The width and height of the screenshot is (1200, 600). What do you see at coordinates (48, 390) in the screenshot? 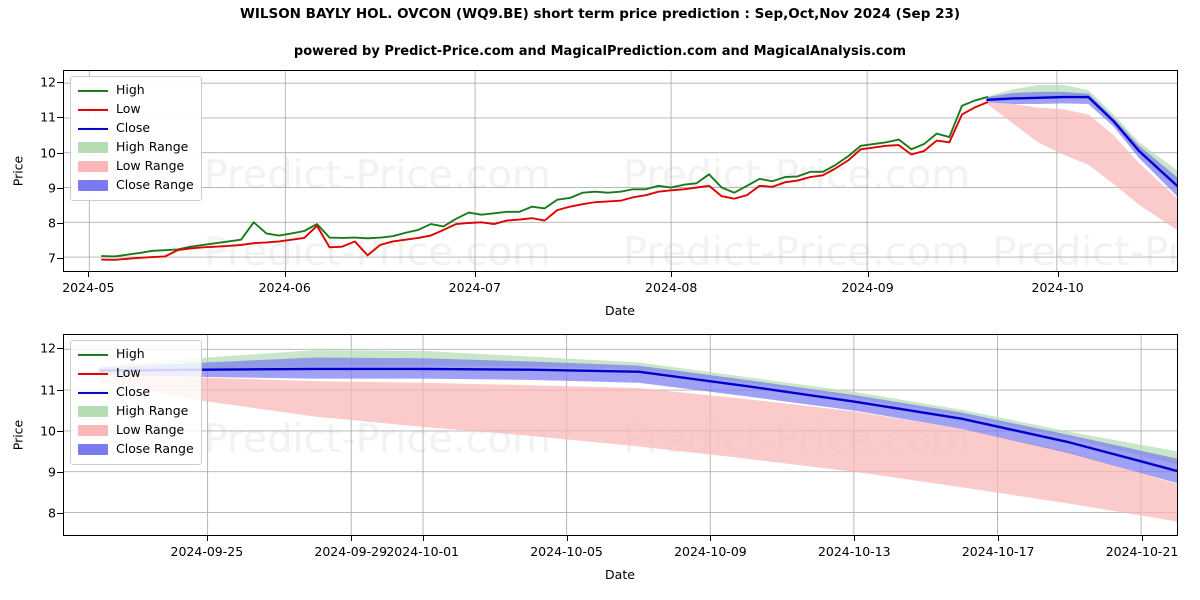
I see `forecast-y-tick-label: 11` at bounding box center [48, 390].